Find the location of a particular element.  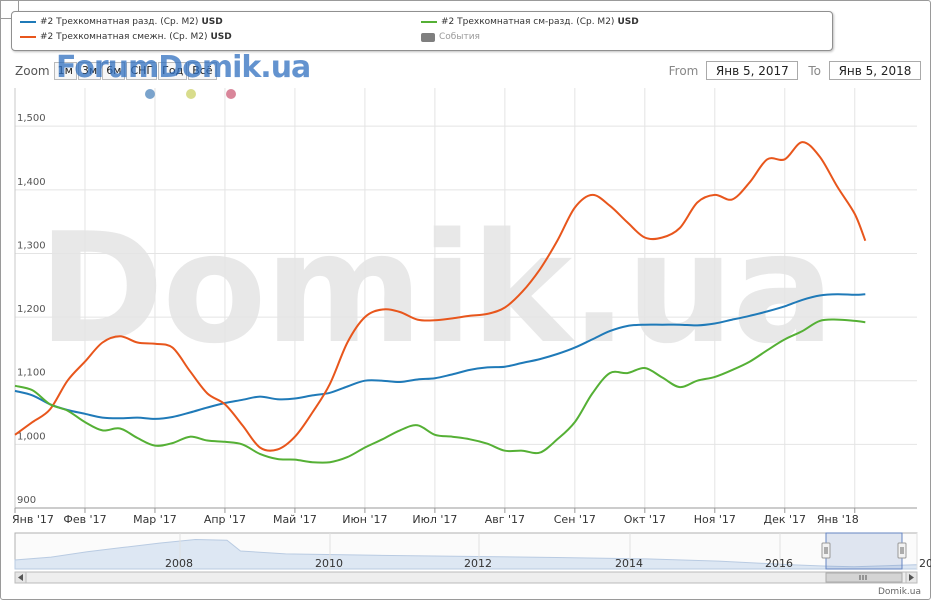

legend-item-1: #2 Трехкомнатная разд. (Ср. М2) USD is located at coordinates (121, 22).